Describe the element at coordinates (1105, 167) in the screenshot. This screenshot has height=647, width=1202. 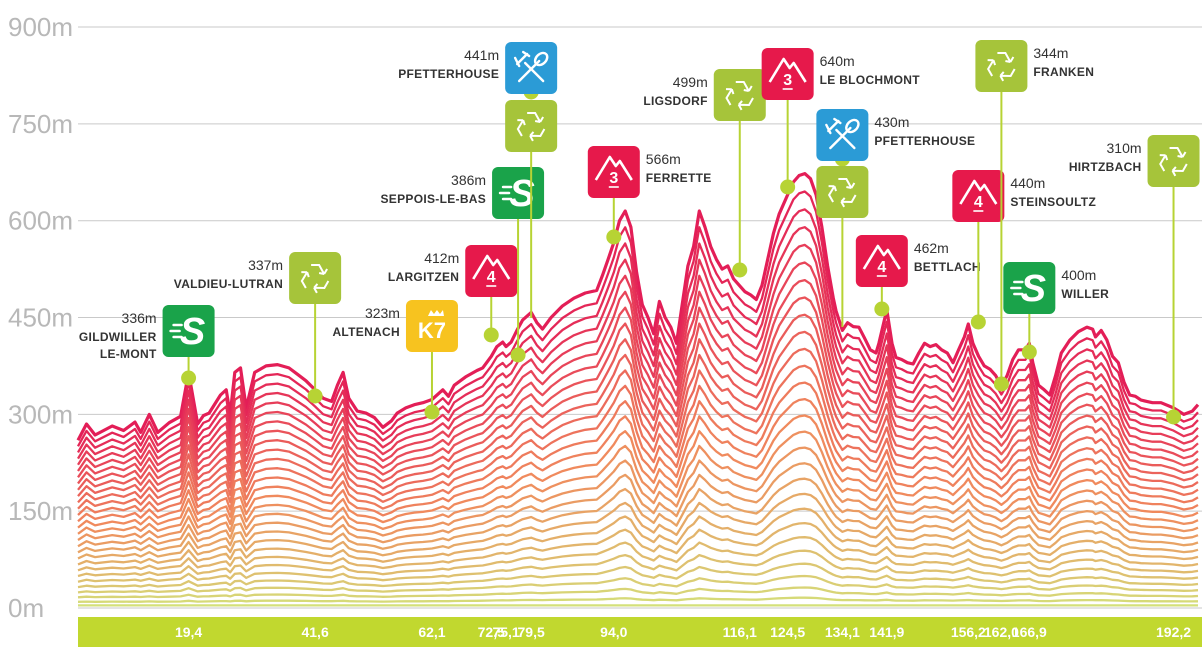
I see `waypoint-name: HIRTZBACH` at that location.